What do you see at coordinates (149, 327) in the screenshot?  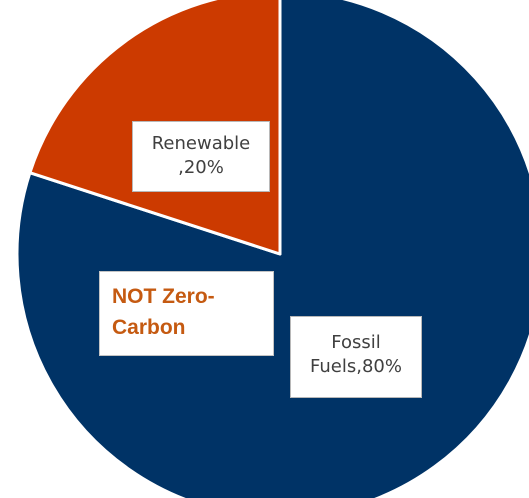 I see `annotation-line2: Carbon` at bounding box center [149, 327].